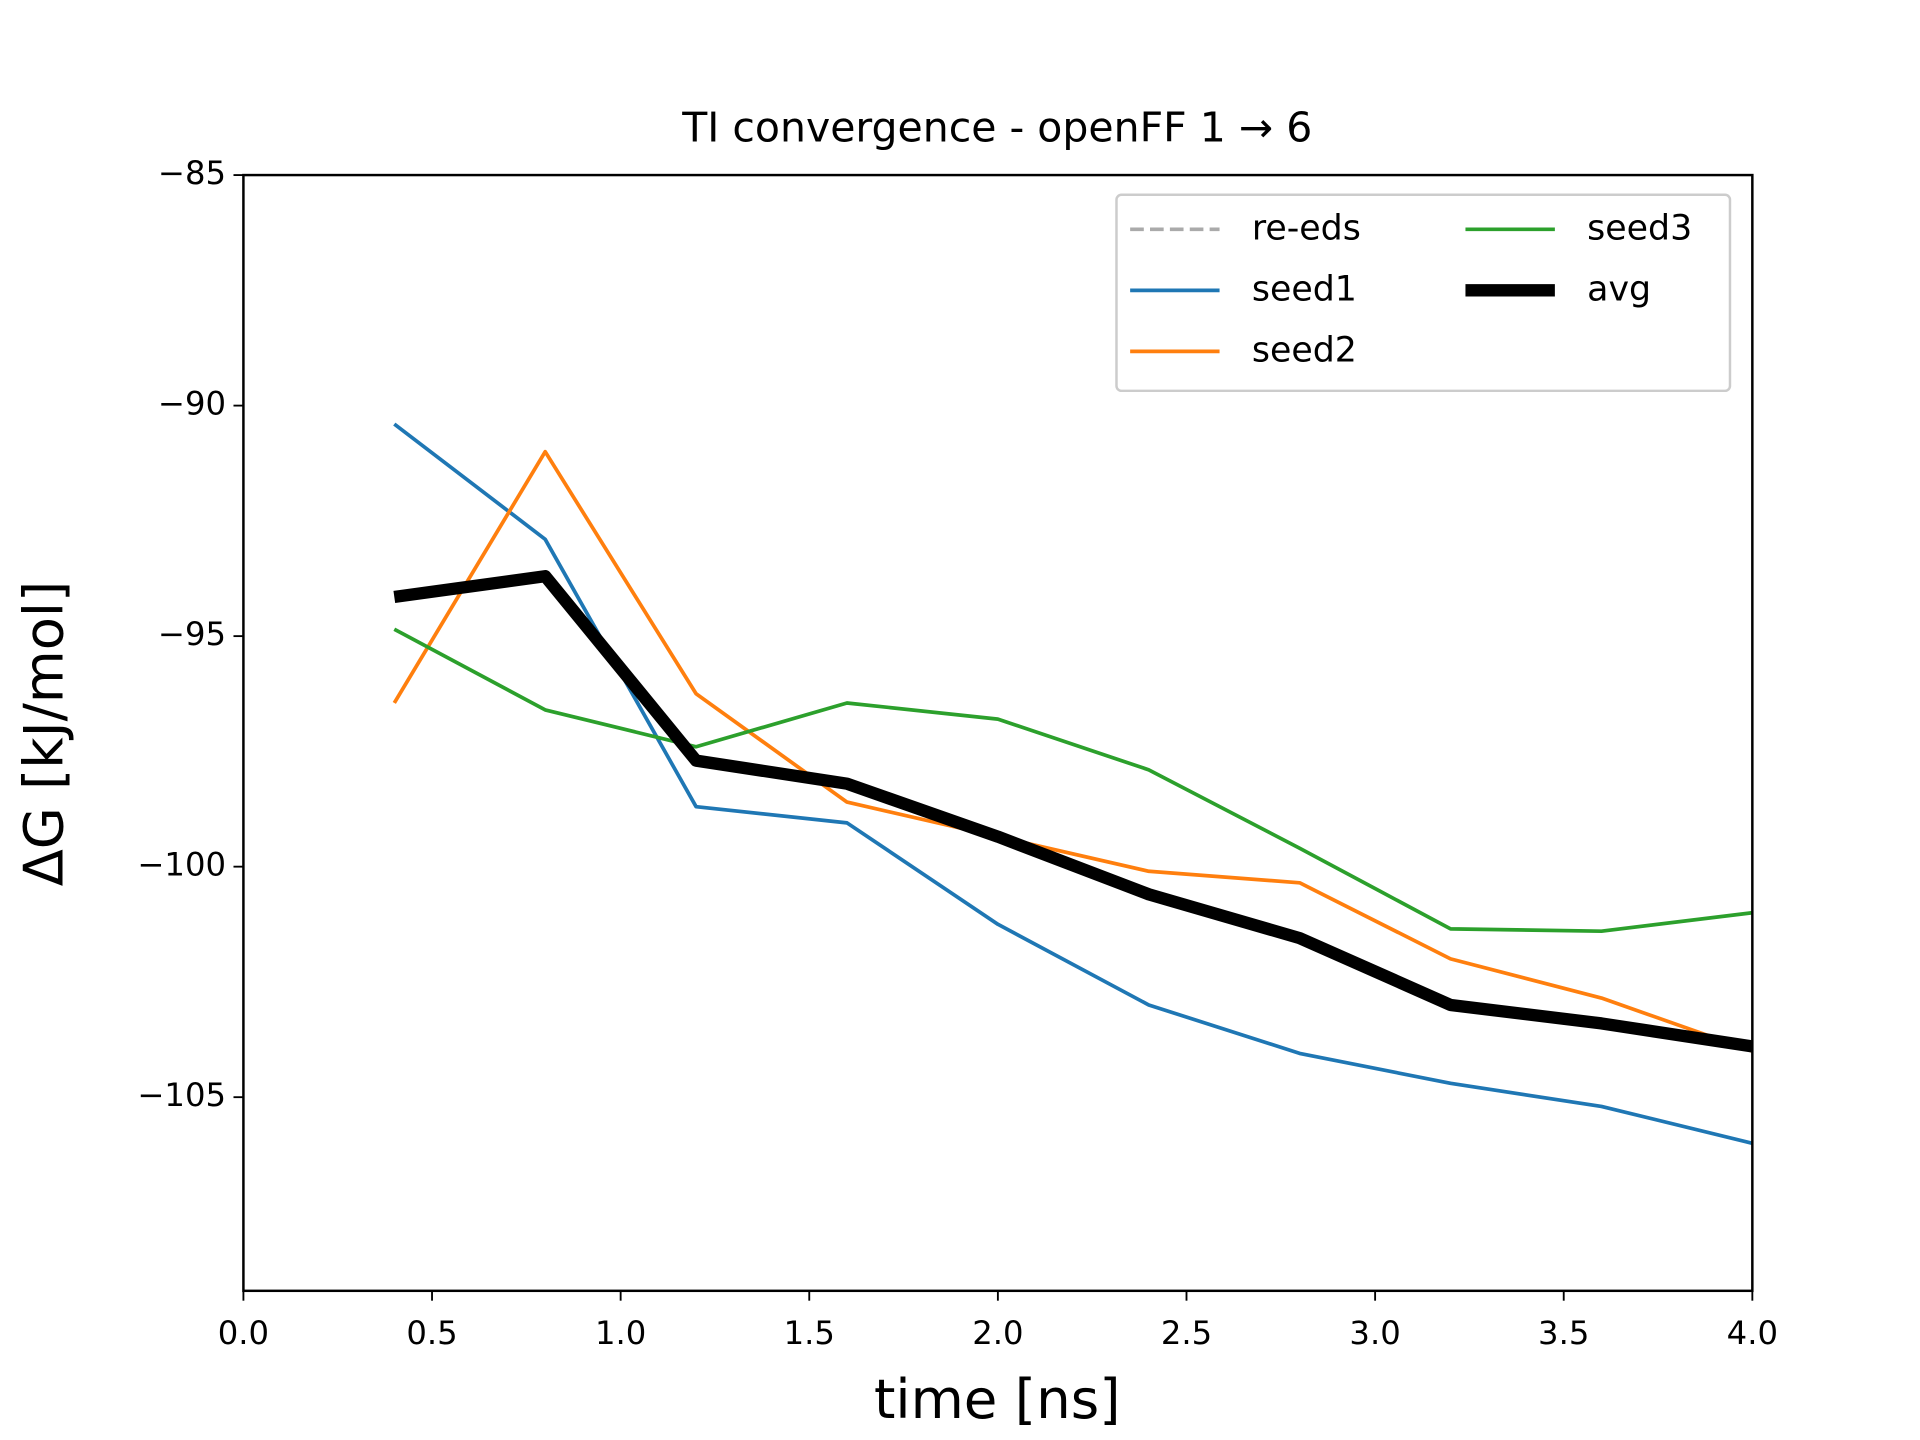 Image resolution: width=1920 pixels, height=1440 pixels. I want to click on x-tick-label: 1.5, so click(809, 1333).